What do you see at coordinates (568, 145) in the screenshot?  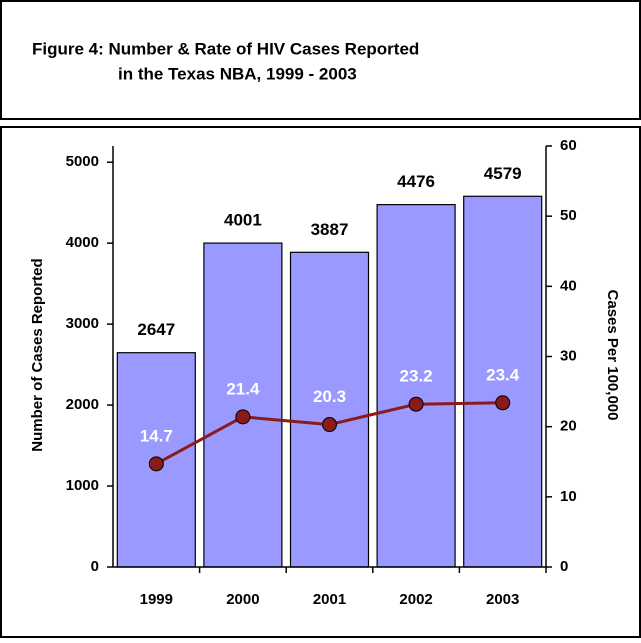 I see `y2-tick-label: 60` at bounding box center [568, 145].